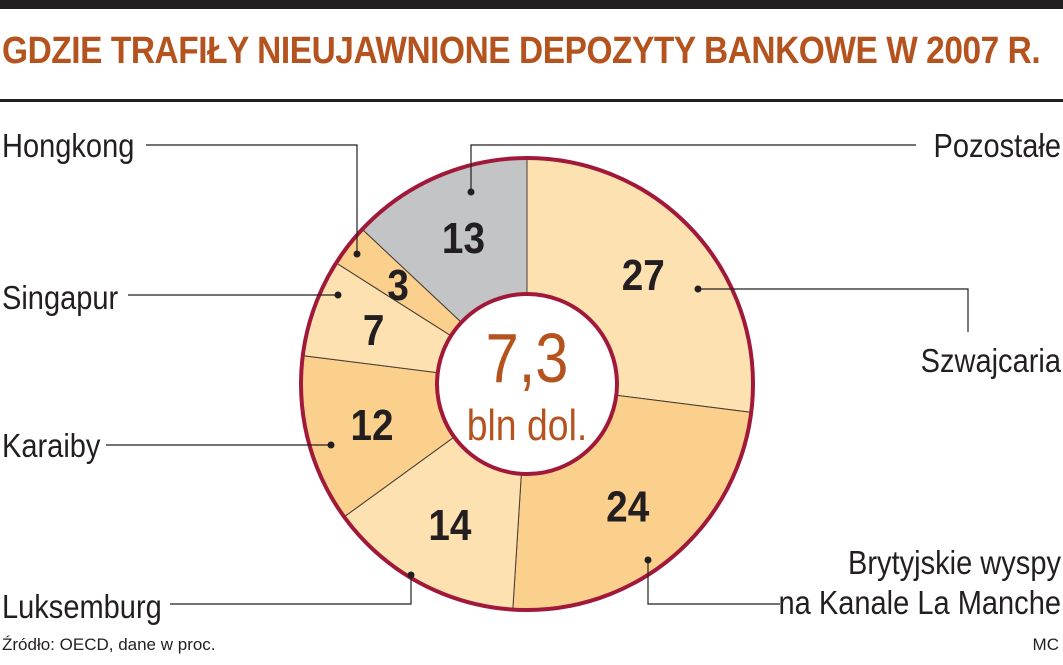 Image resolution: width=1063 pixels, height=665 pixels. I want to click on leader-line-hongkong, so click(252, 199).